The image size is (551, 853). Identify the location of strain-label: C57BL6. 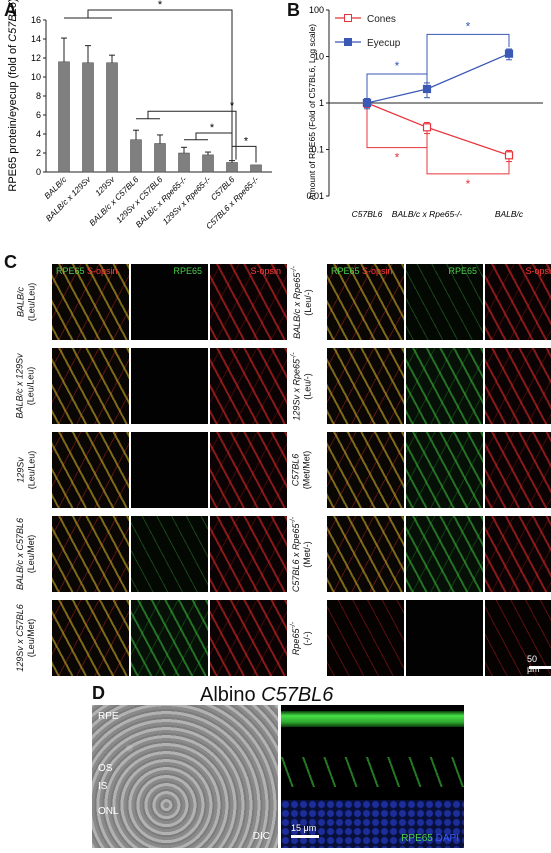
(294, 470).